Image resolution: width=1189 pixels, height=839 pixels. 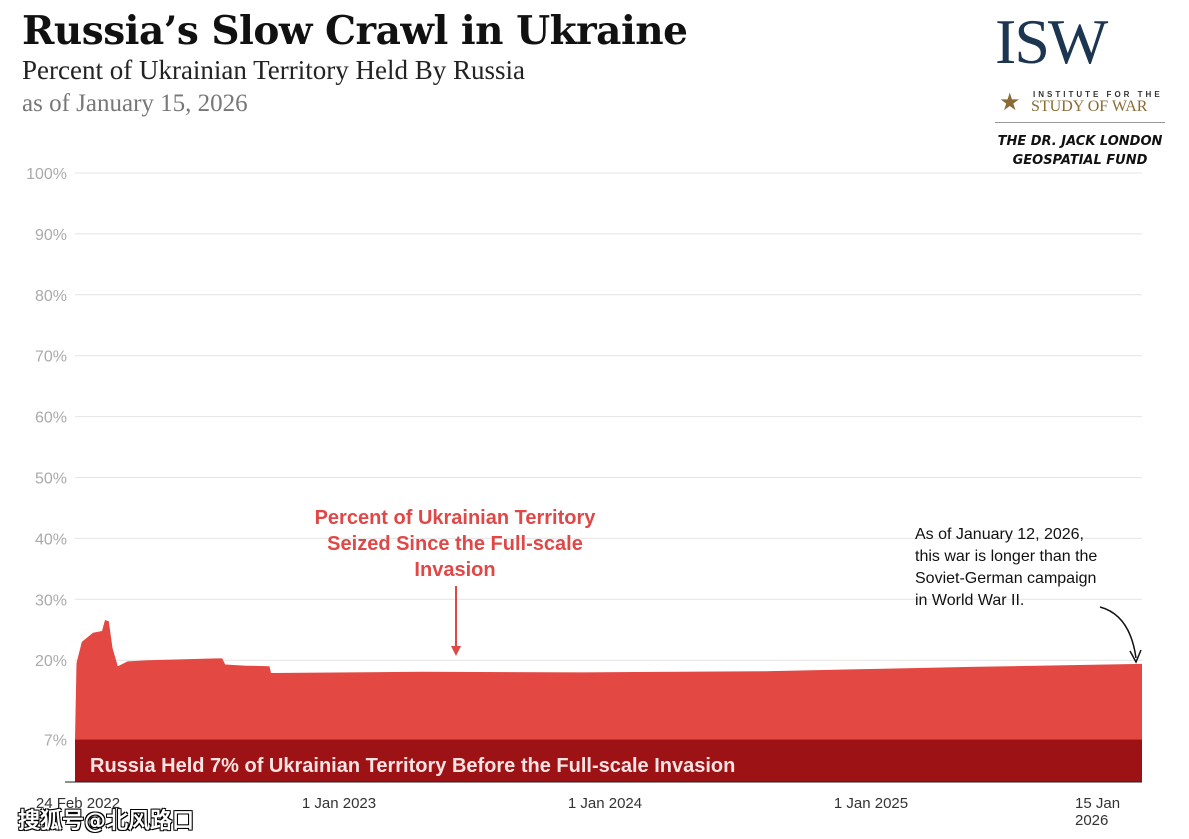 I want to click on y-tick-label: 90%, so click(x=51, y=235).